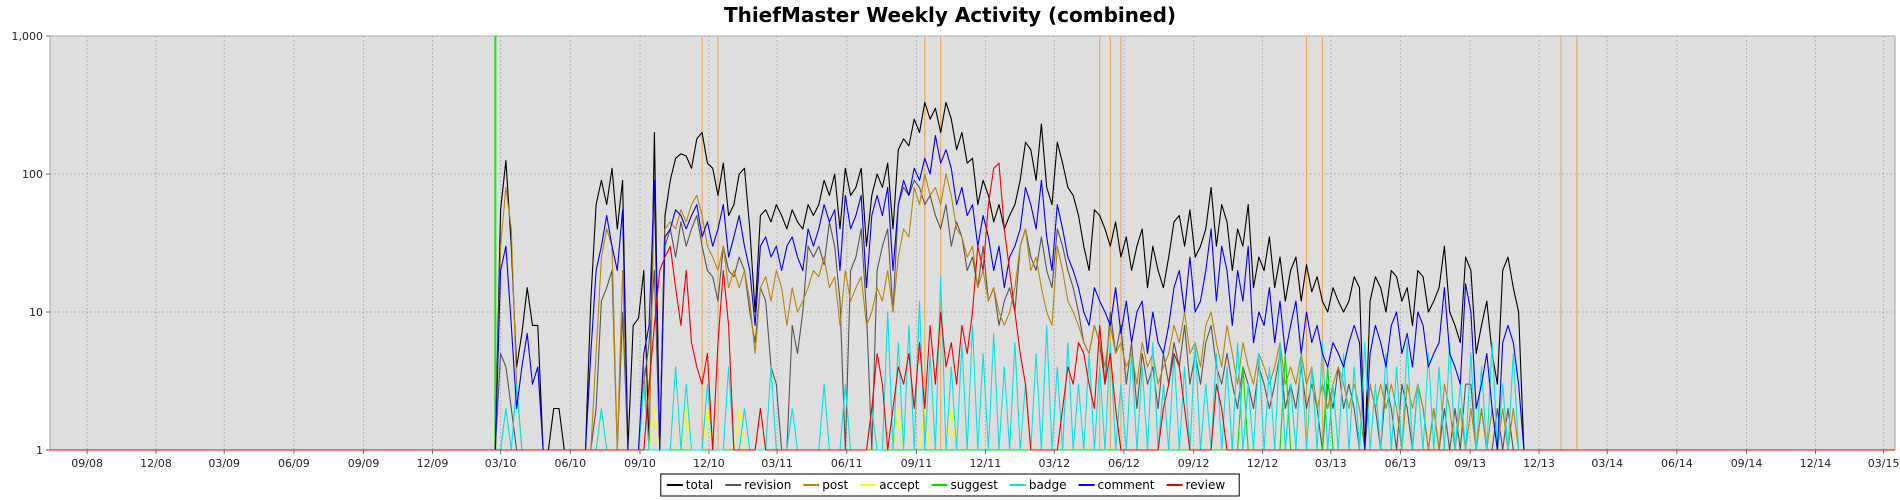  I want to click on x-tick-label: 03/09, so click(224, 463).